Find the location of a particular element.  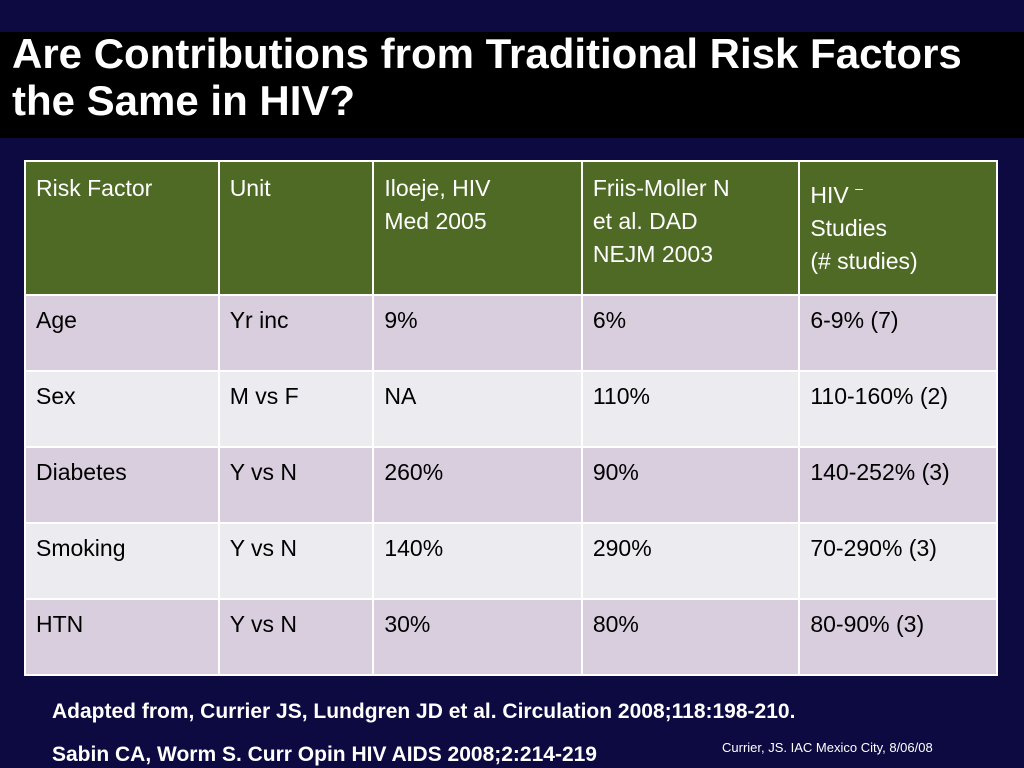

header-text: NEJM 2003 is located at coordinates (653, 254).